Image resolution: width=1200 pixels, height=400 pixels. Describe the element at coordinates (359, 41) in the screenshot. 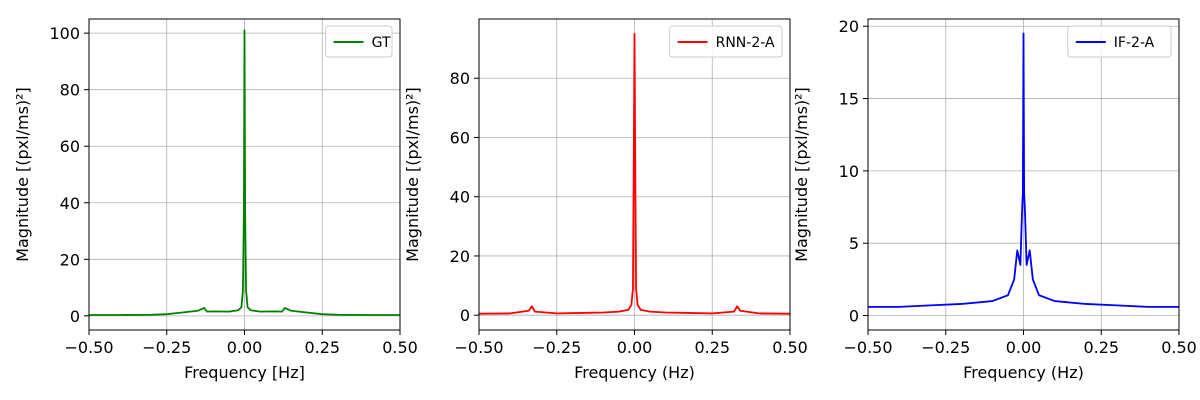

I see `legend: GT` at that location.